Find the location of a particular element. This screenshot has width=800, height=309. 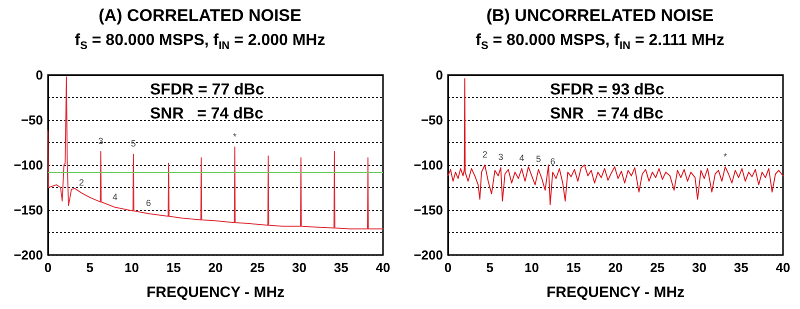

annotation: SFDR = 77 dBc is located at coordinates (207, 90).